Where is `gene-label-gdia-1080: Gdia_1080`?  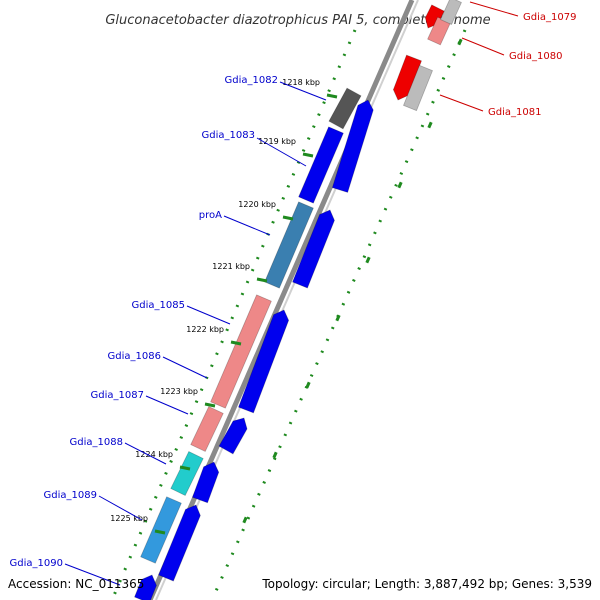 gene-label-gdia-1080: Gdia_1080 is located at coordinates (511, 49).